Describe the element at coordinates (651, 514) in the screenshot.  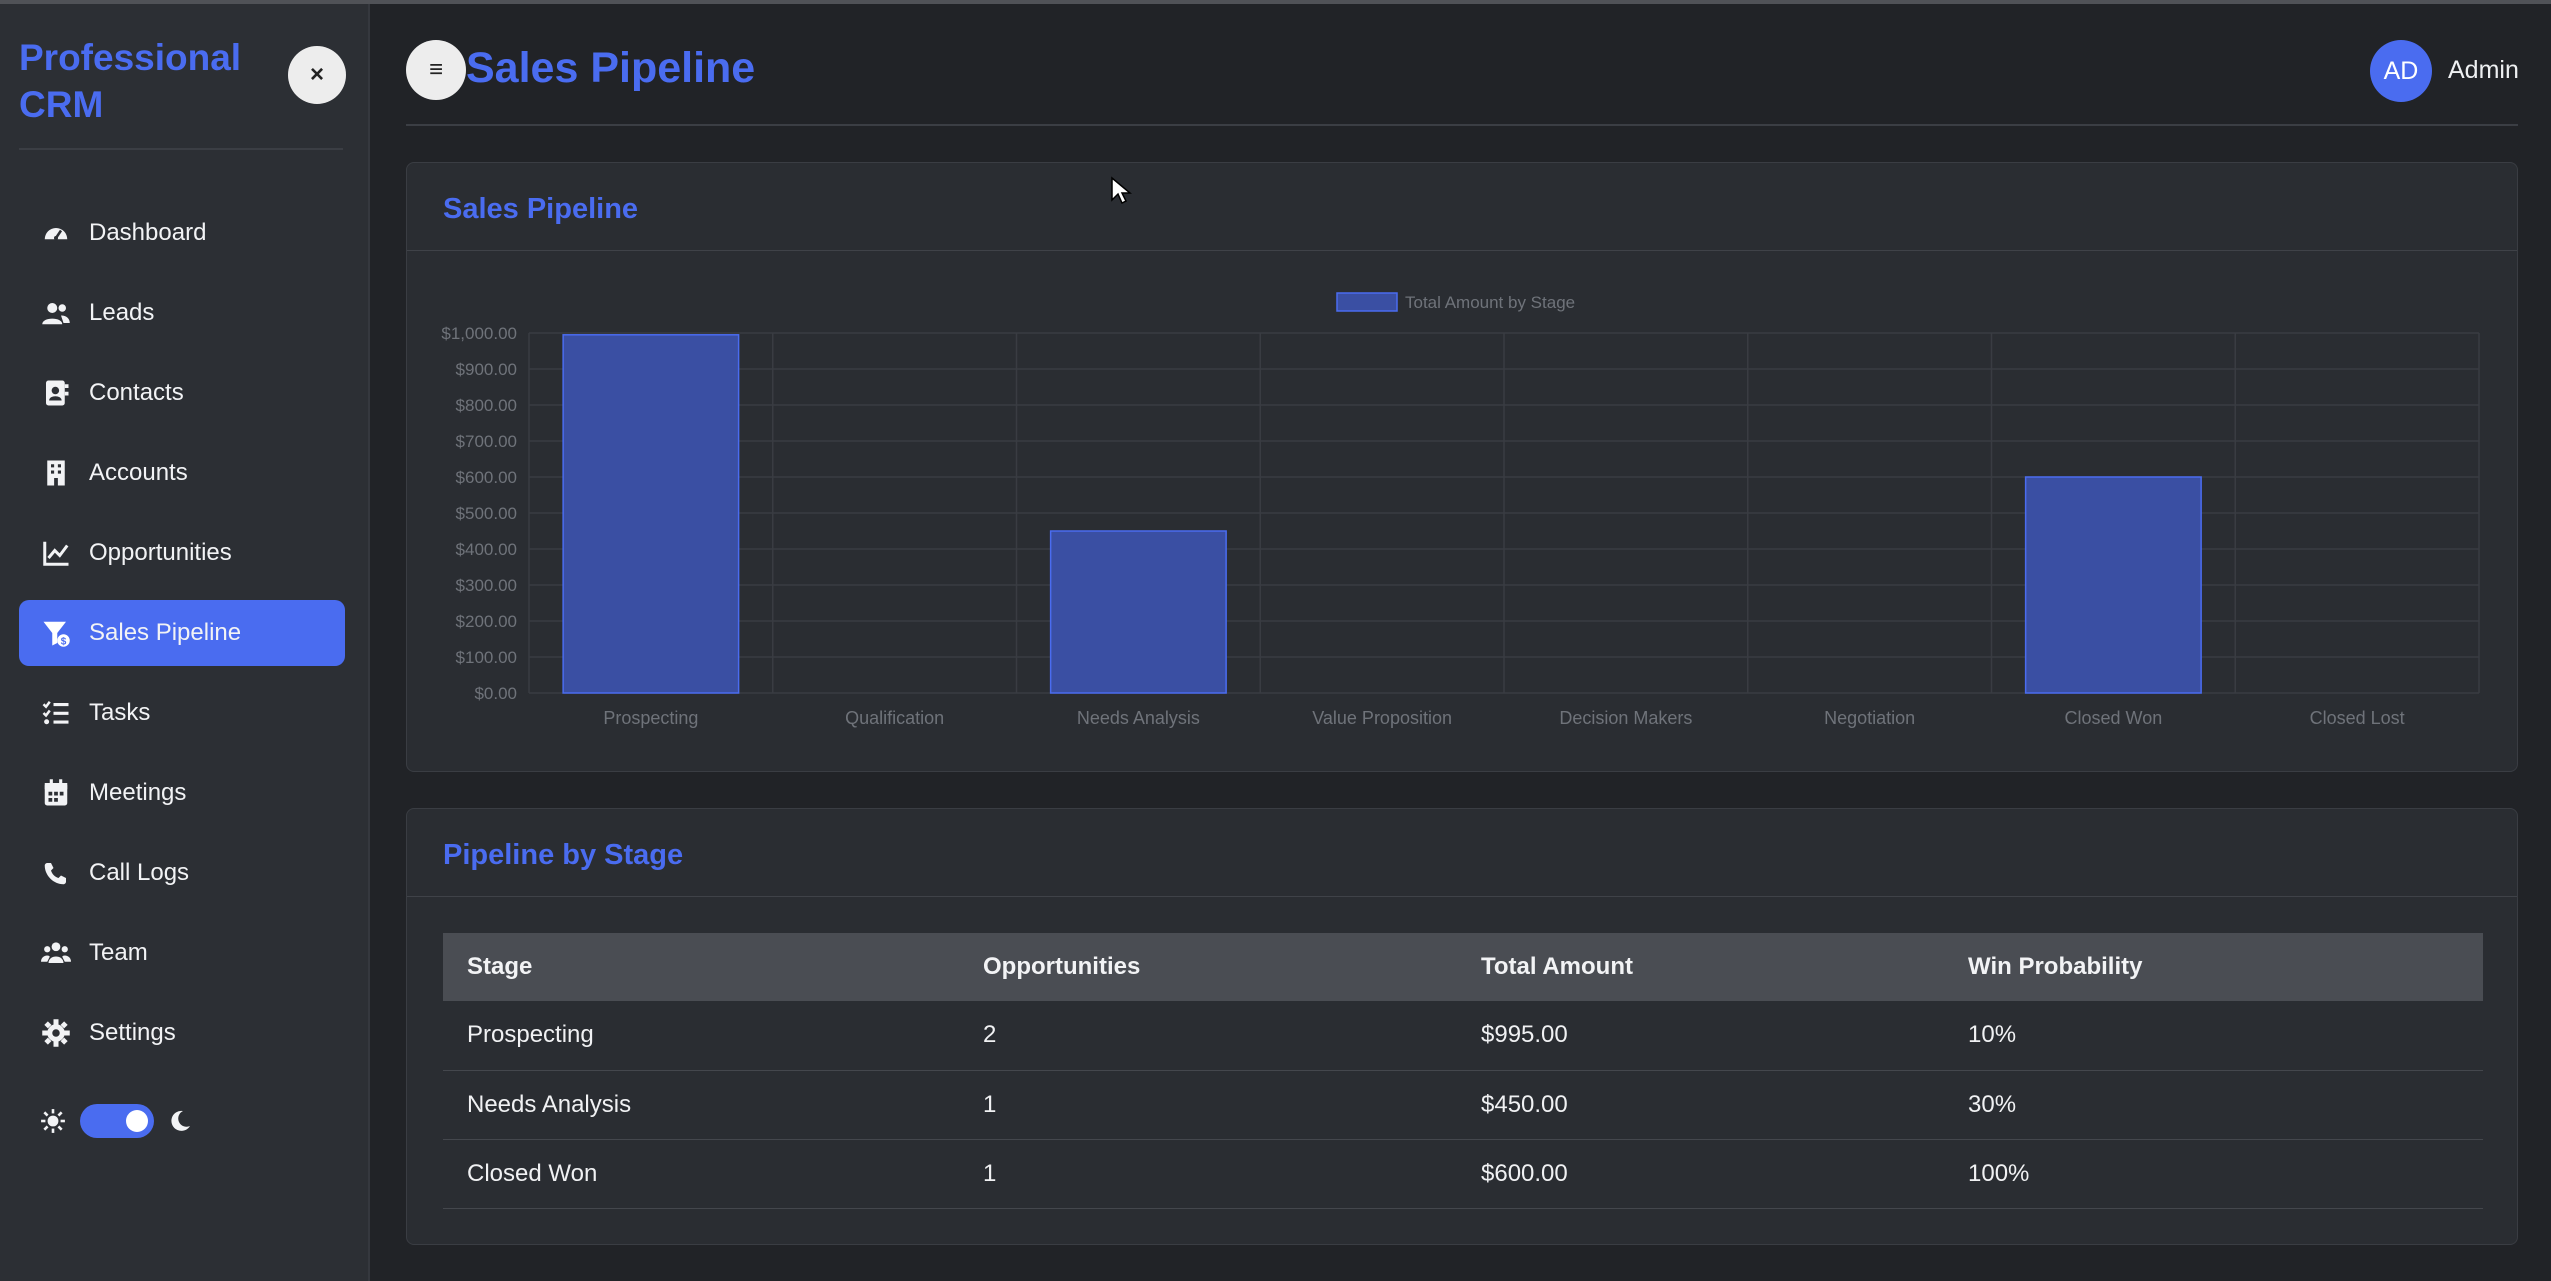
I see `bar-prospecting` at that location.